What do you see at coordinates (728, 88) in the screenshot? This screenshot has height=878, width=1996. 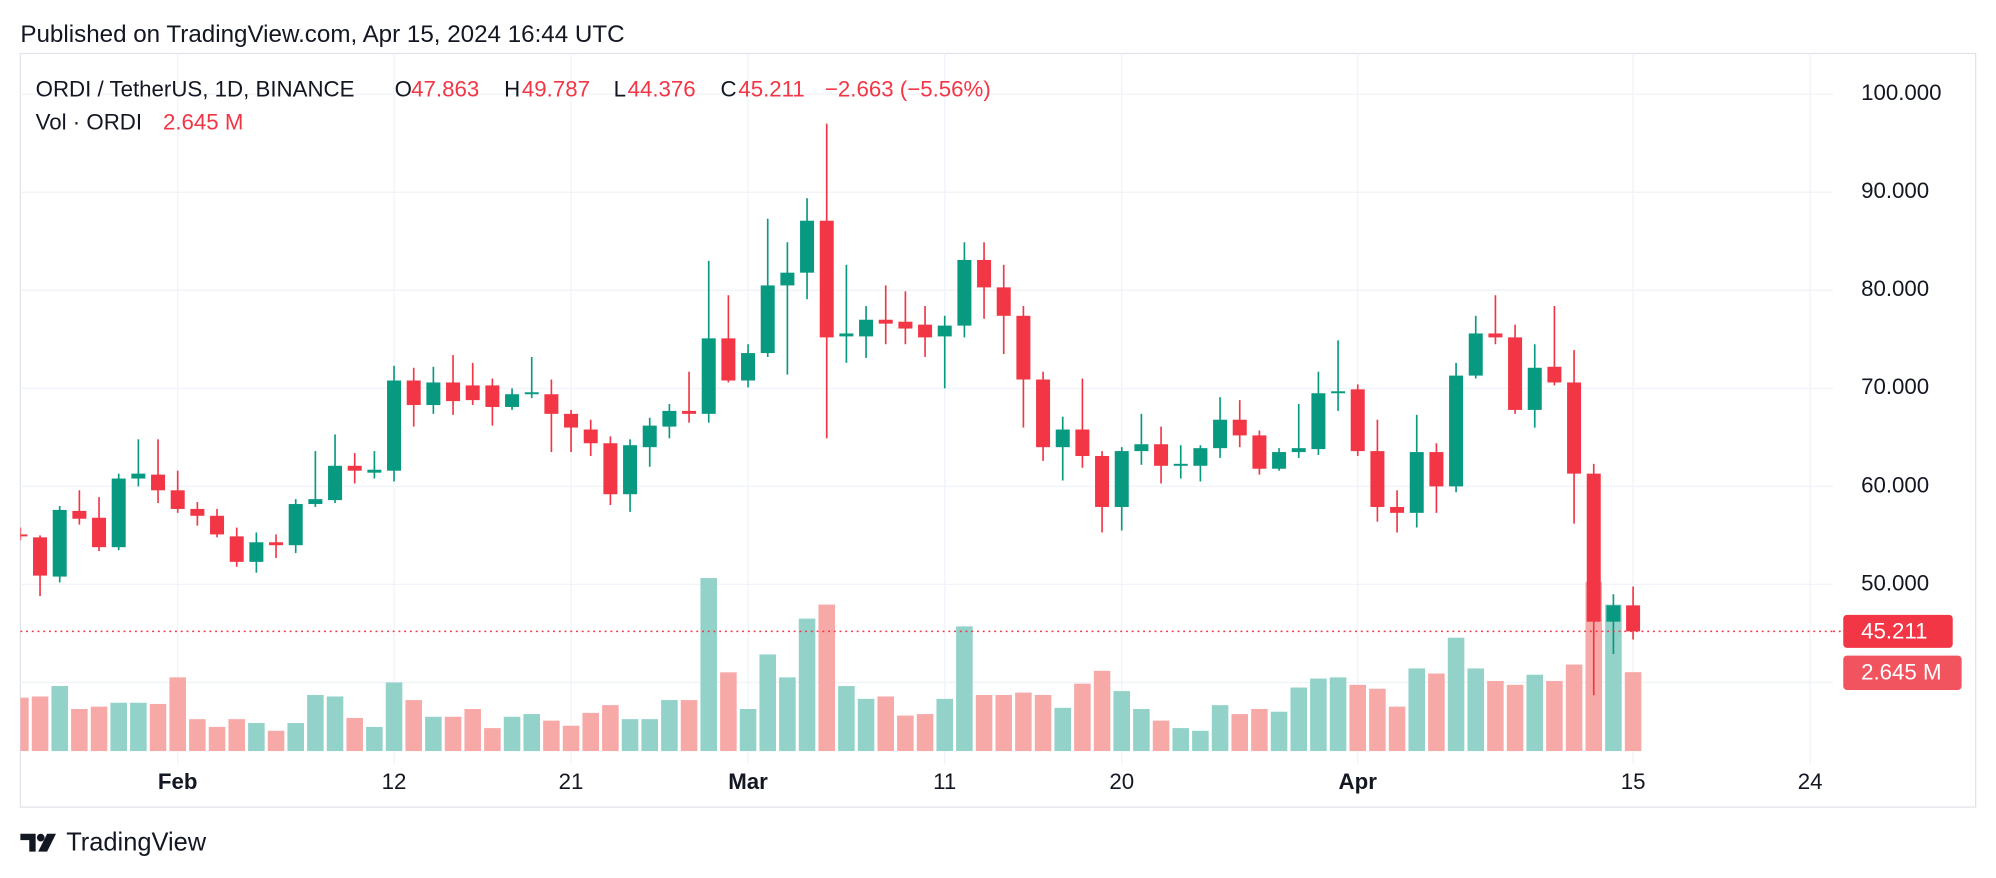 I see `close-label: C` at bounding box center [728, 88].